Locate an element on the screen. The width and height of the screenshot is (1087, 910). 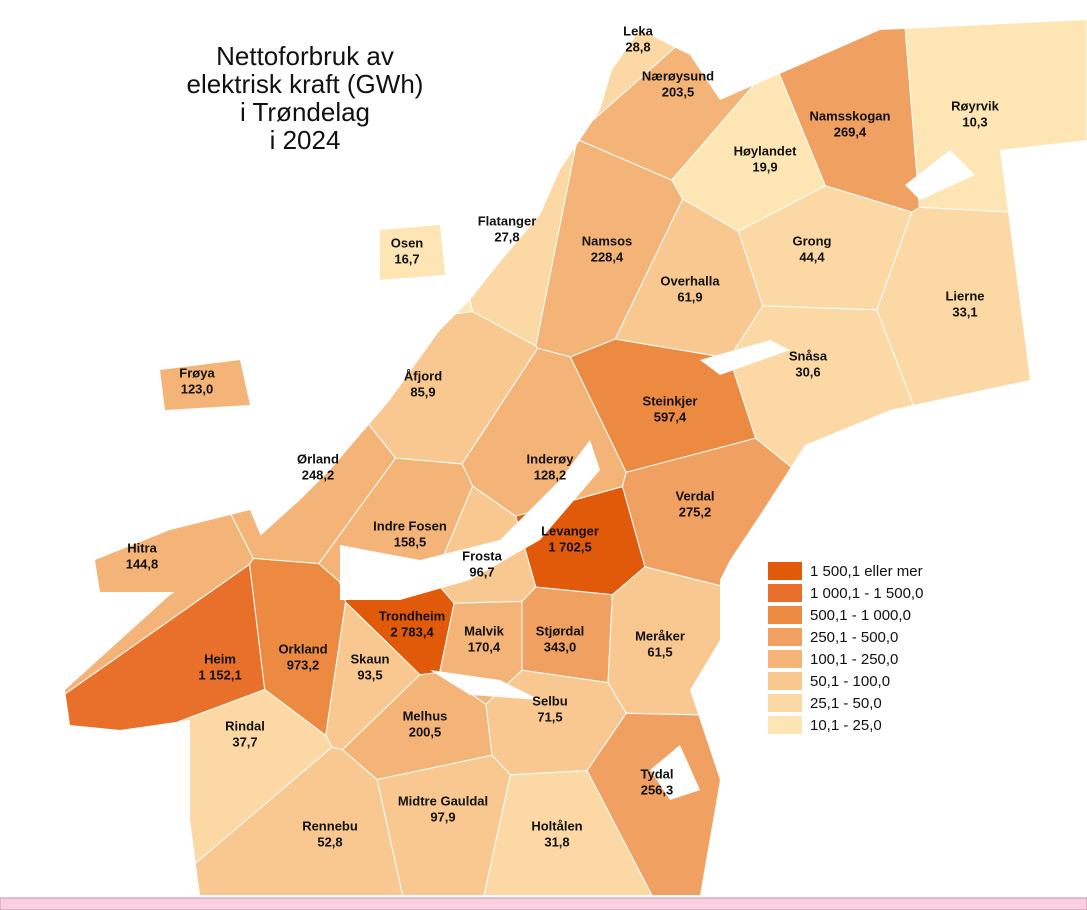
legend-label: 500,1 - 1 000,0 is located at coordinates (860, 615).